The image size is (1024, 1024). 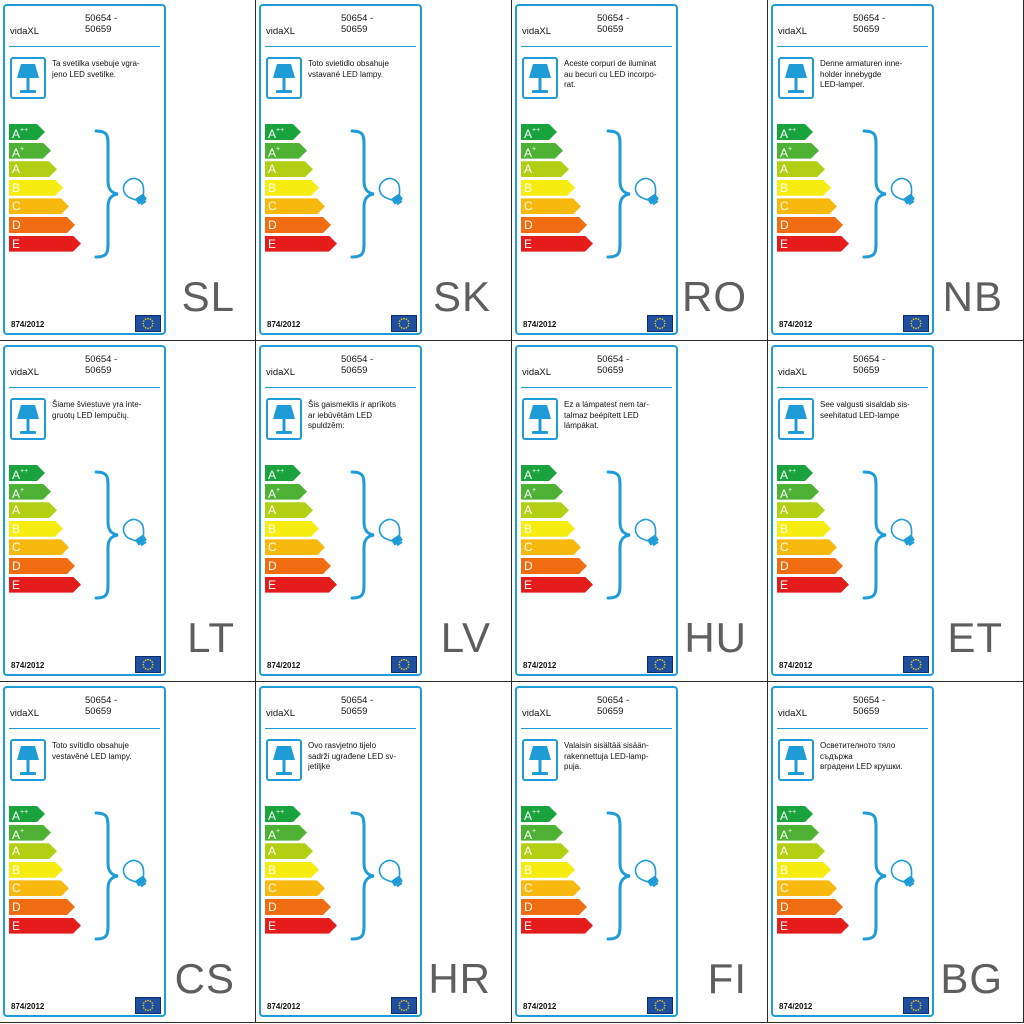 What do you see at coordinates (532, 474) in the screenshot?
I see `energy-class-letter: A++` at bounding box center [532, 474].